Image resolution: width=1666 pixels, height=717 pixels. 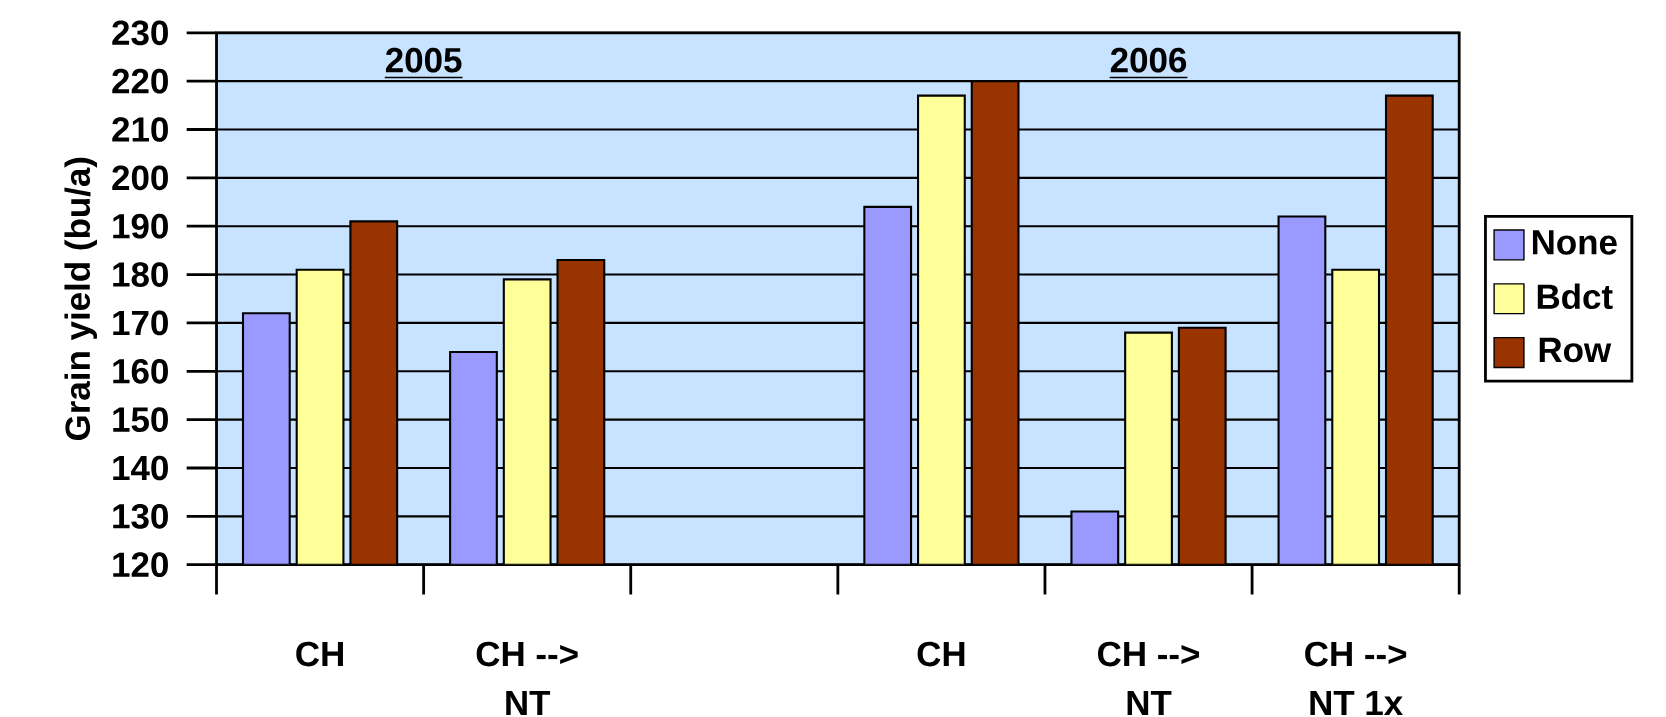 I want to click on y-tick-label: 150, so click(x=140, y=420).